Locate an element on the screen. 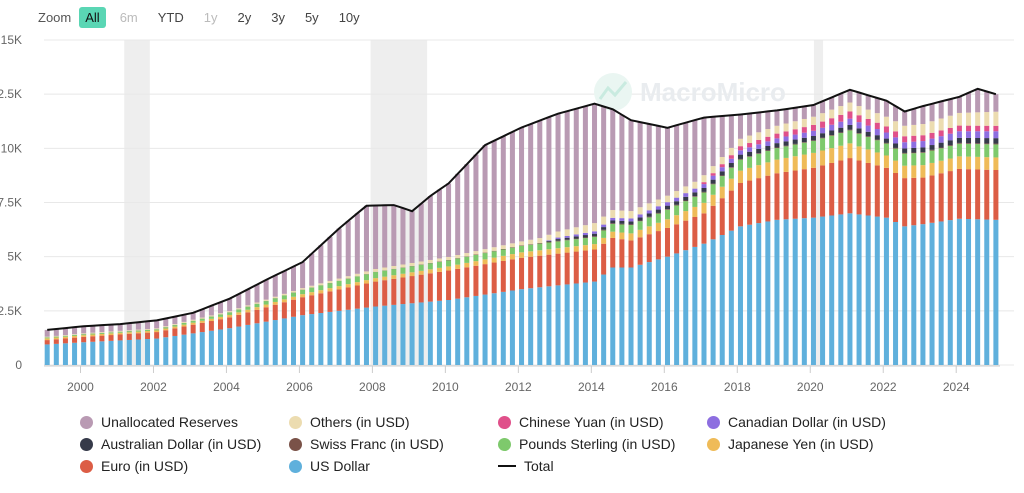 Image resolution: width=1024 pixels, height=493 pixels. zoom-10y-button: 10y is located at coordinates (349, 17).